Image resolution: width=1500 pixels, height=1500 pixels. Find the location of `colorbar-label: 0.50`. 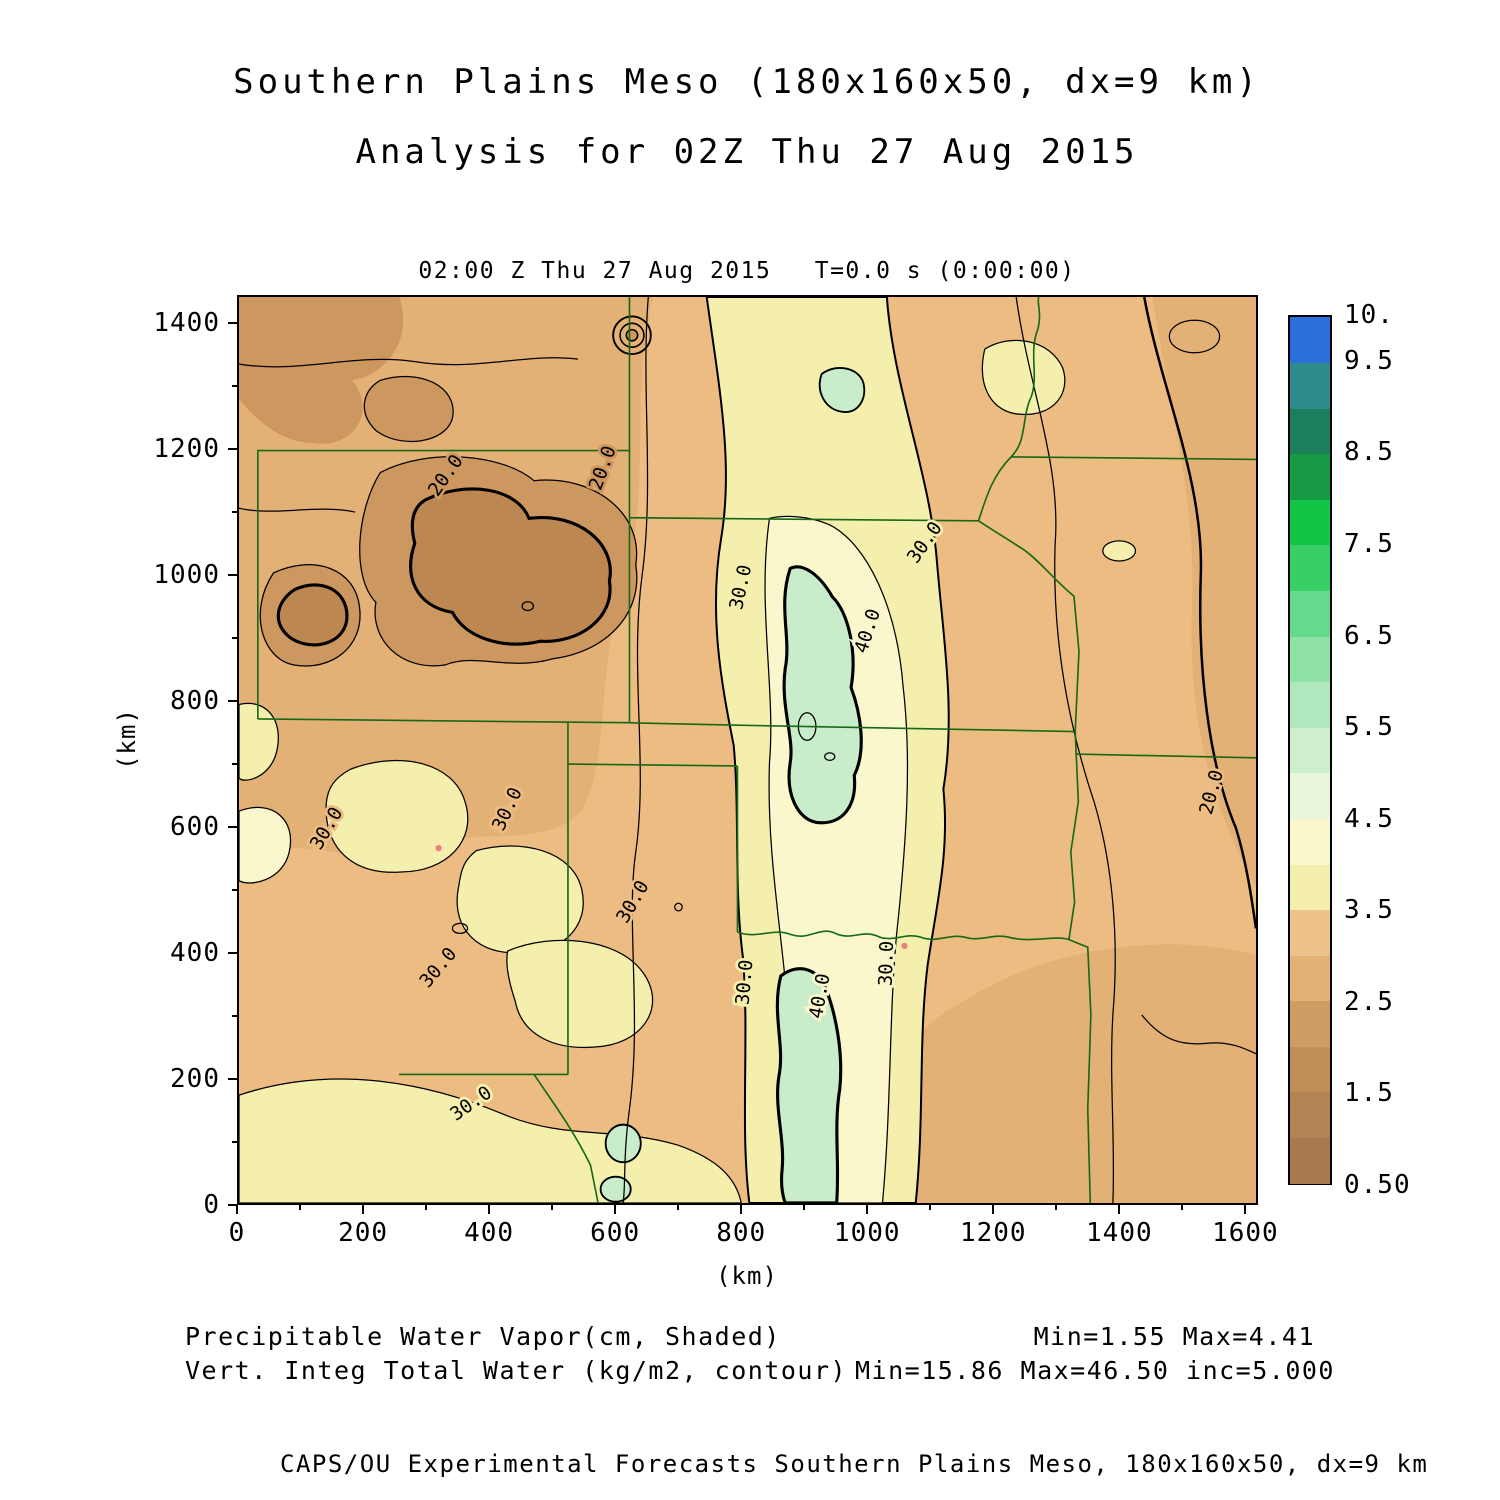

colorbar-label: 0.50 is located at coordinates (1377, 1185).